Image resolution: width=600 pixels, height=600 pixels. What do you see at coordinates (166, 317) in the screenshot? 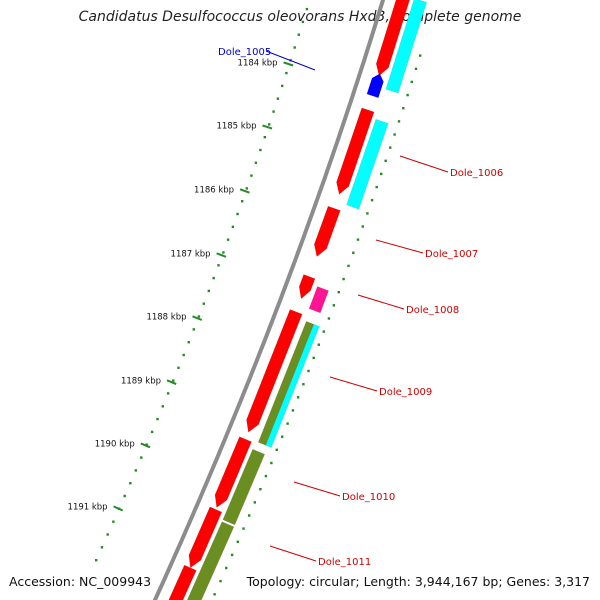
I see `kbp-label: 1188 kbp` at bounding box center [166, 317].